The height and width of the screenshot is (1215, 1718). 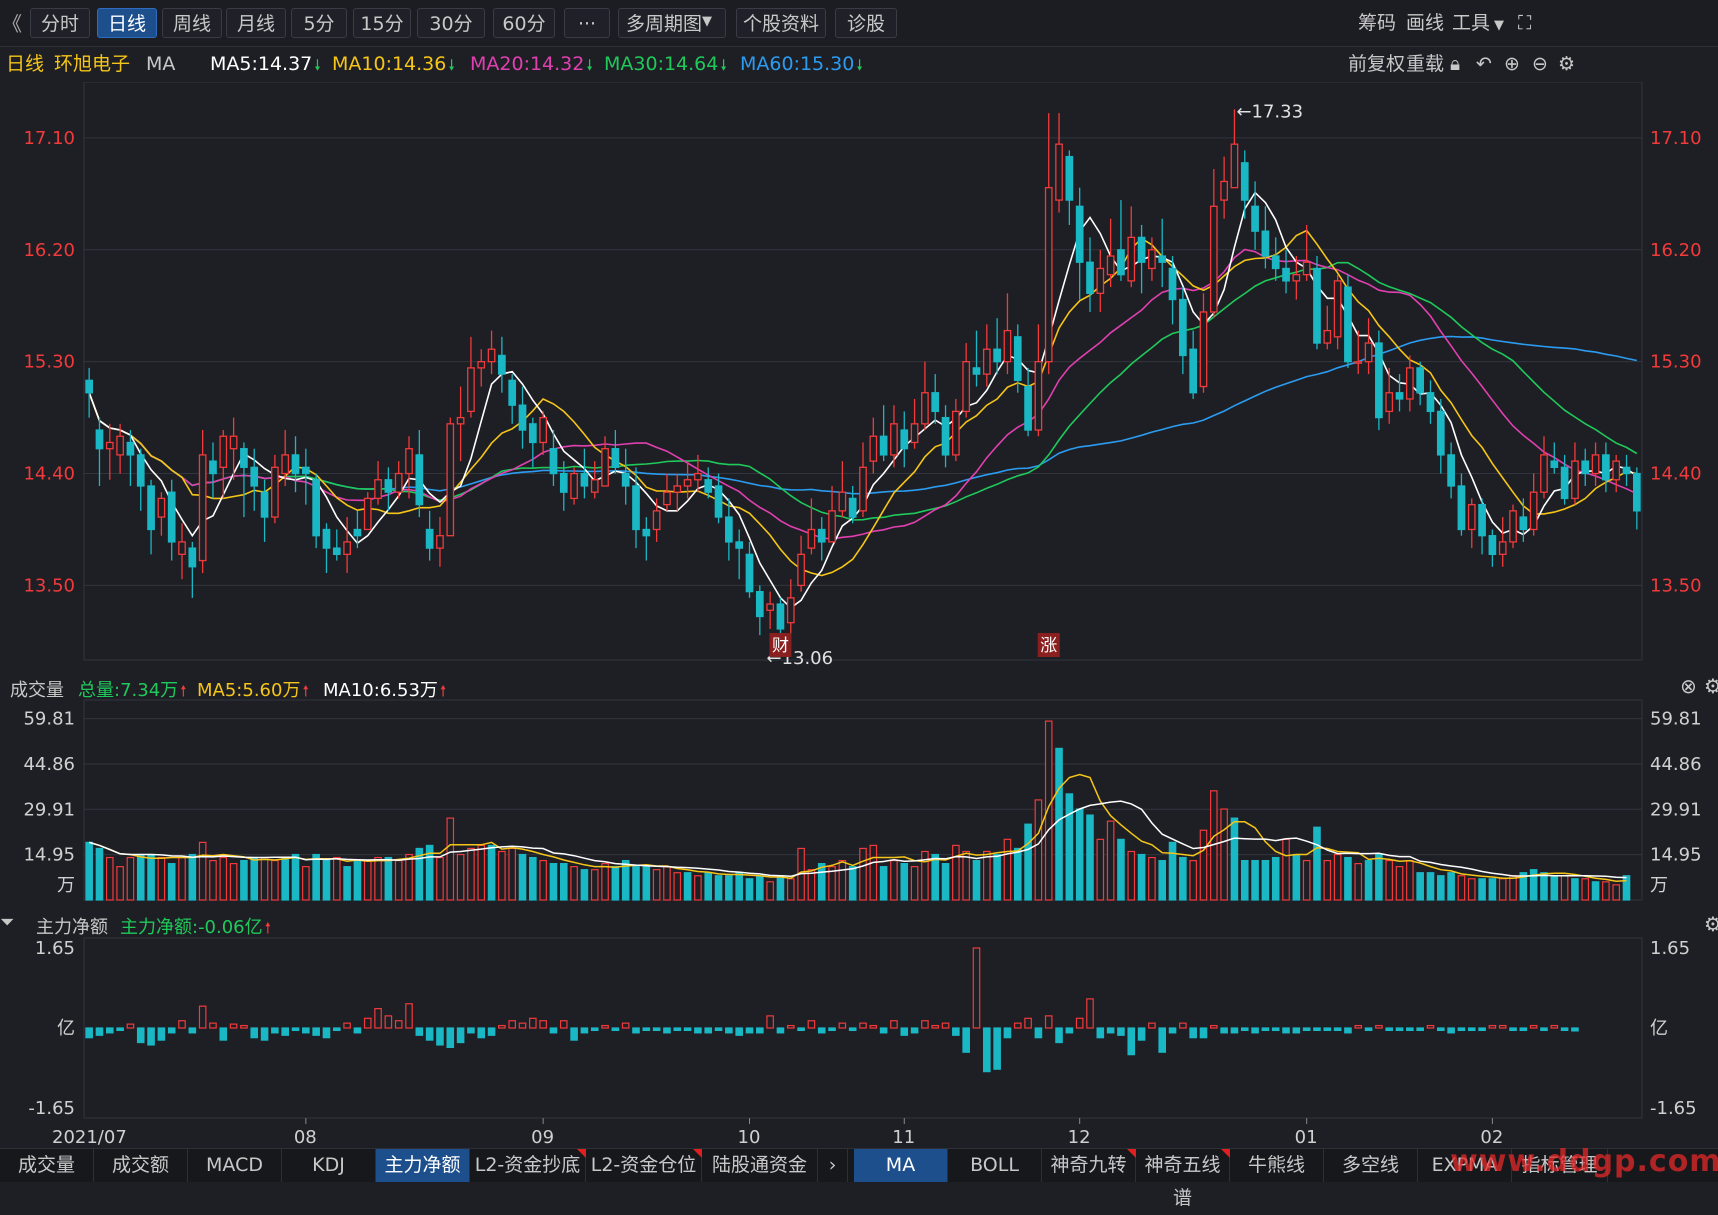 I want to click on volume-ma5: MA5:5.60万 🠕, so click(x=253, y=690).